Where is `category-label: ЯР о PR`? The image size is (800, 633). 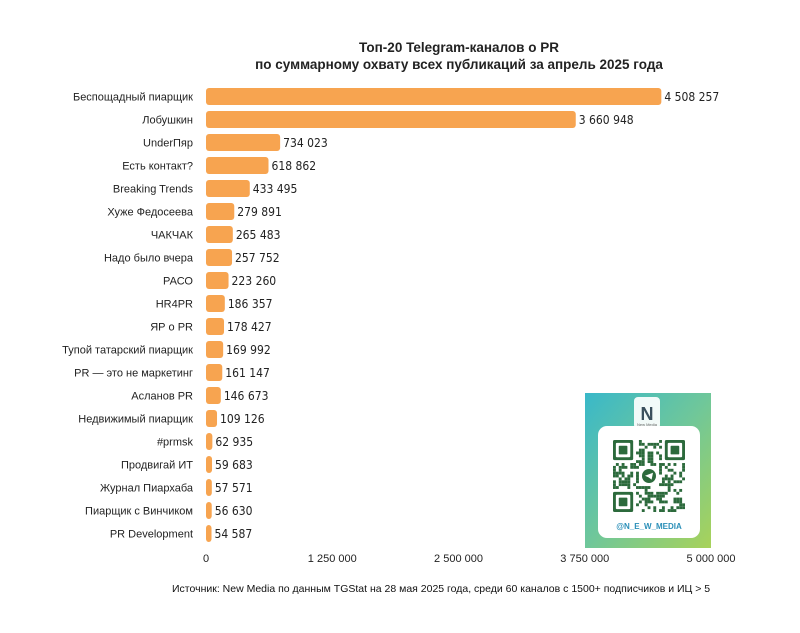 category-label: ЯР о PR is located at coordinates (171, 328).